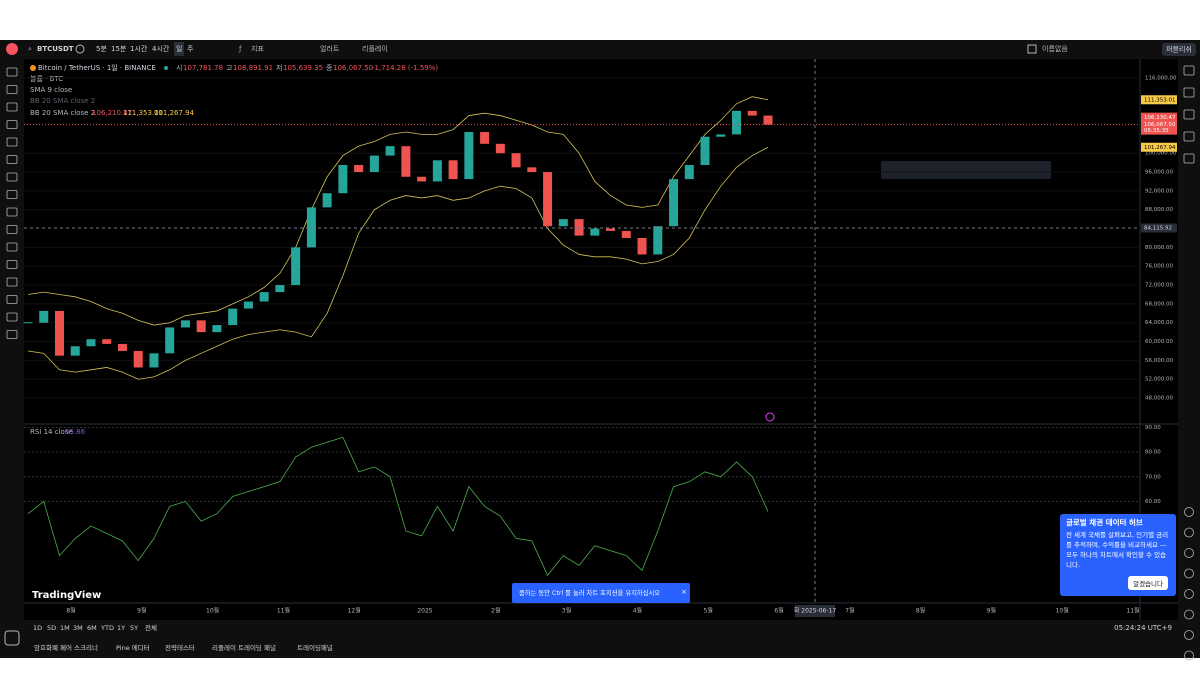 The image size is (1200, 675). Describe the element at coordinates (107, 628) in the screenshot. I see `range-button: YTD` at that location.